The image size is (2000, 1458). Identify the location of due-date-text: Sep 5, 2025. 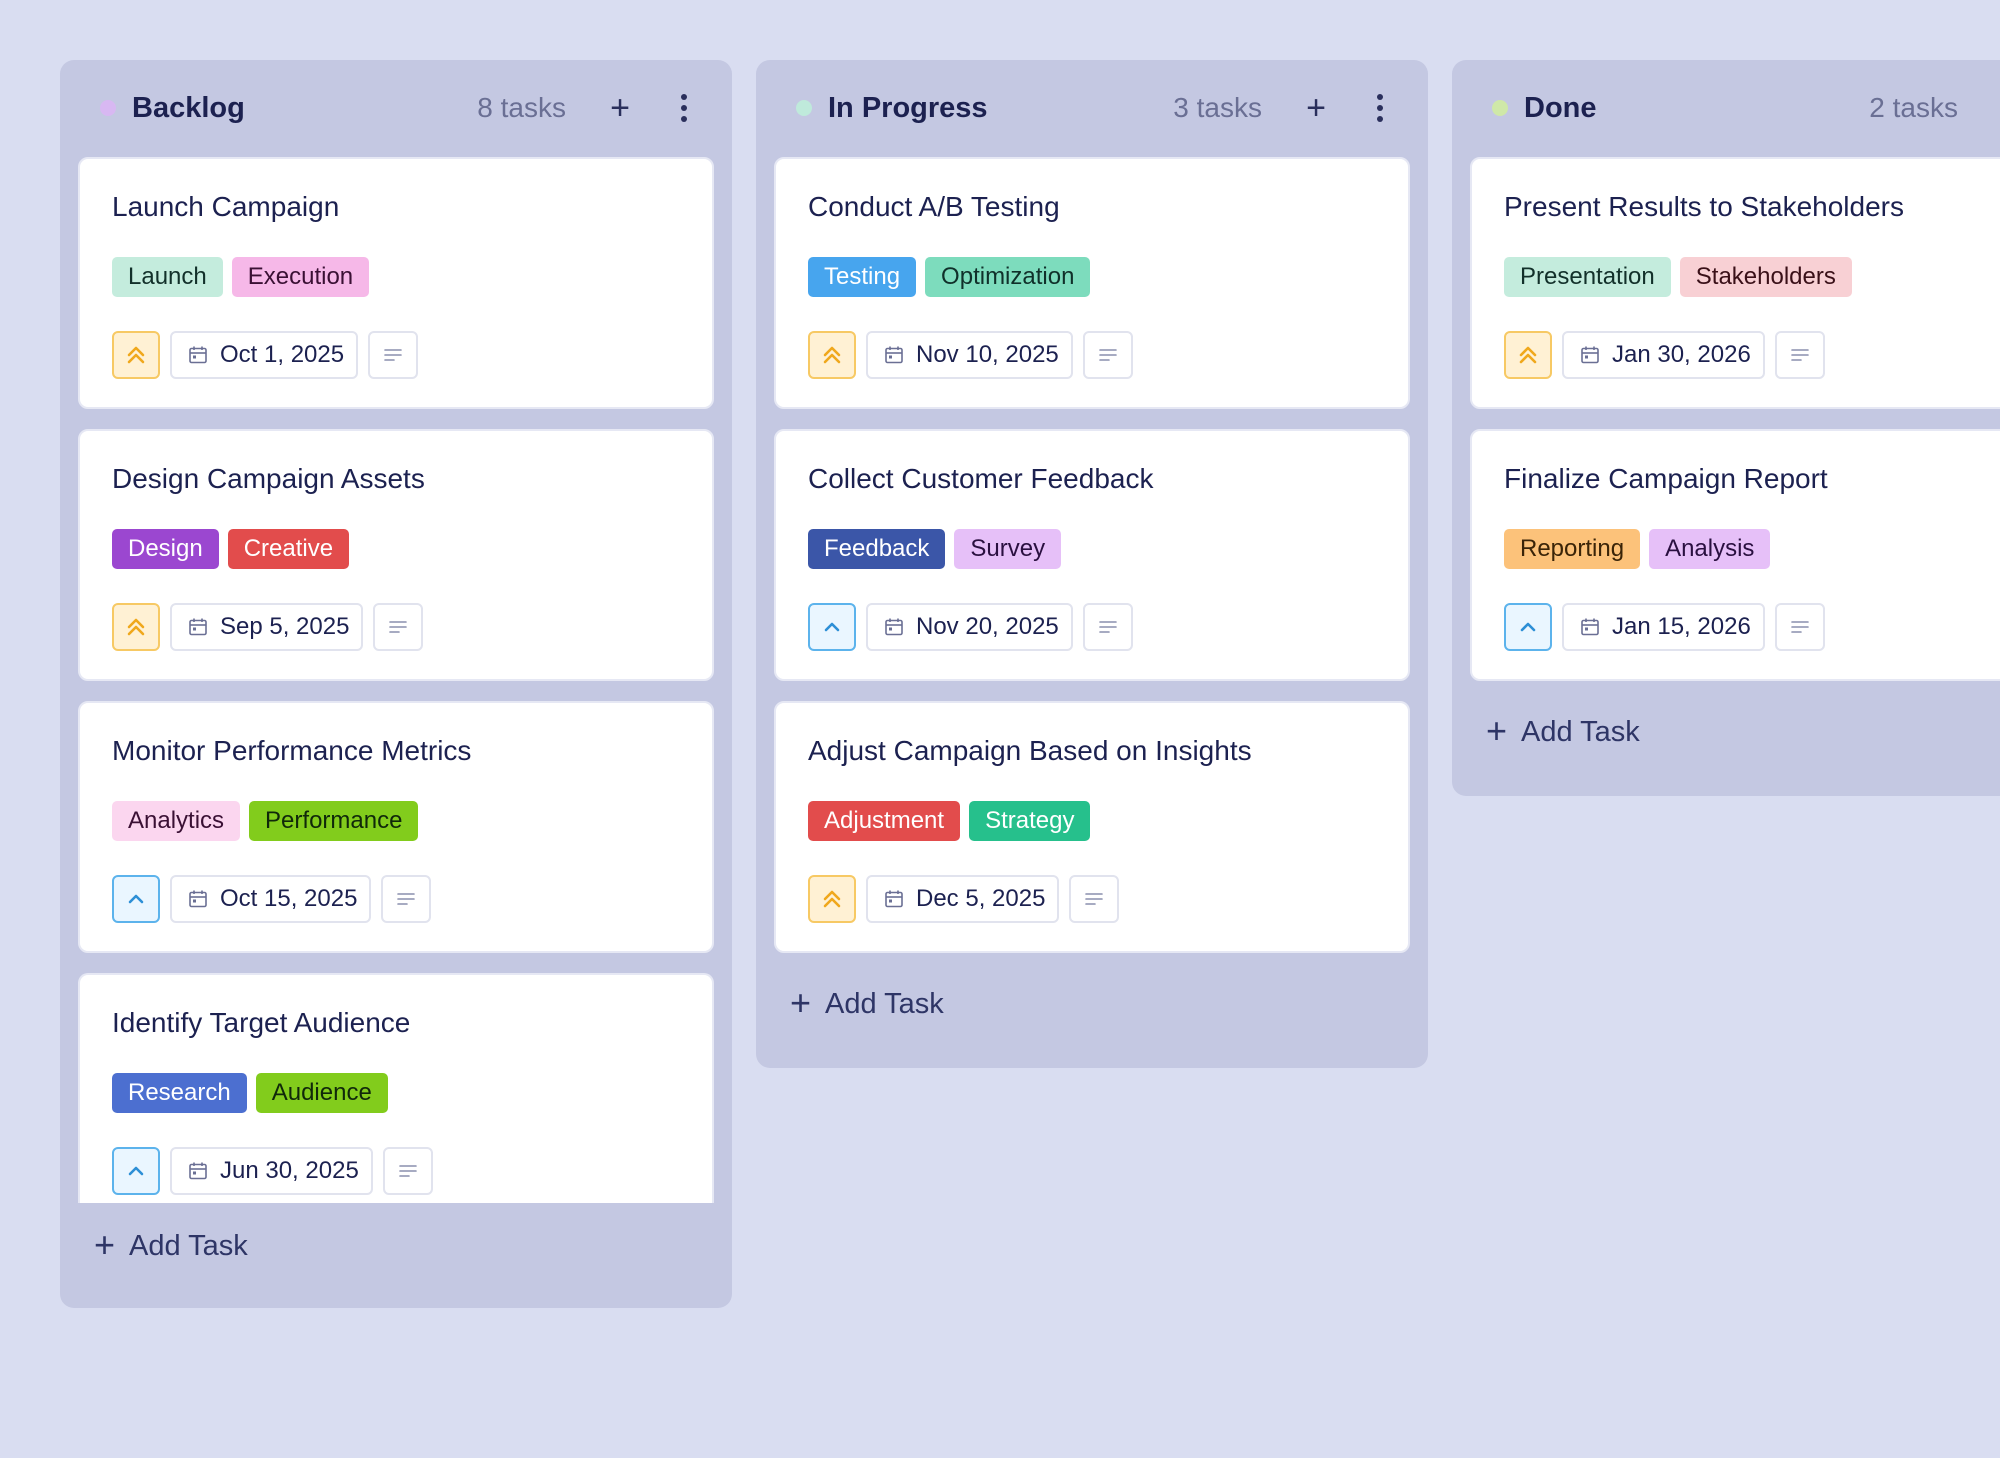
(285, 626).